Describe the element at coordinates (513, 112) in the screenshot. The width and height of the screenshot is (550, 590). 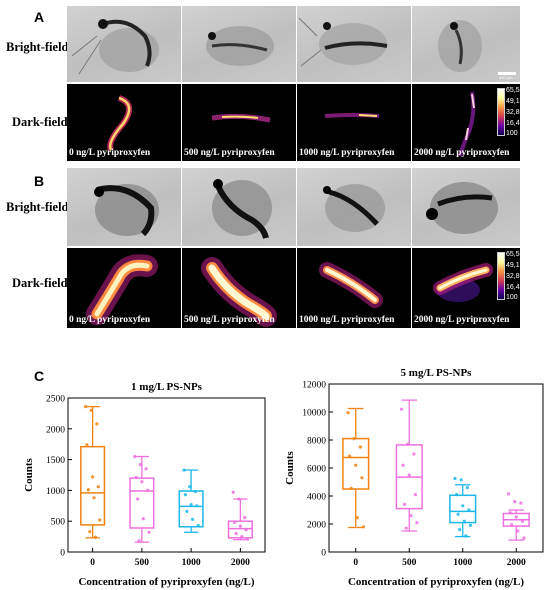
I see `colorbar-tick: 32,818` at that location.